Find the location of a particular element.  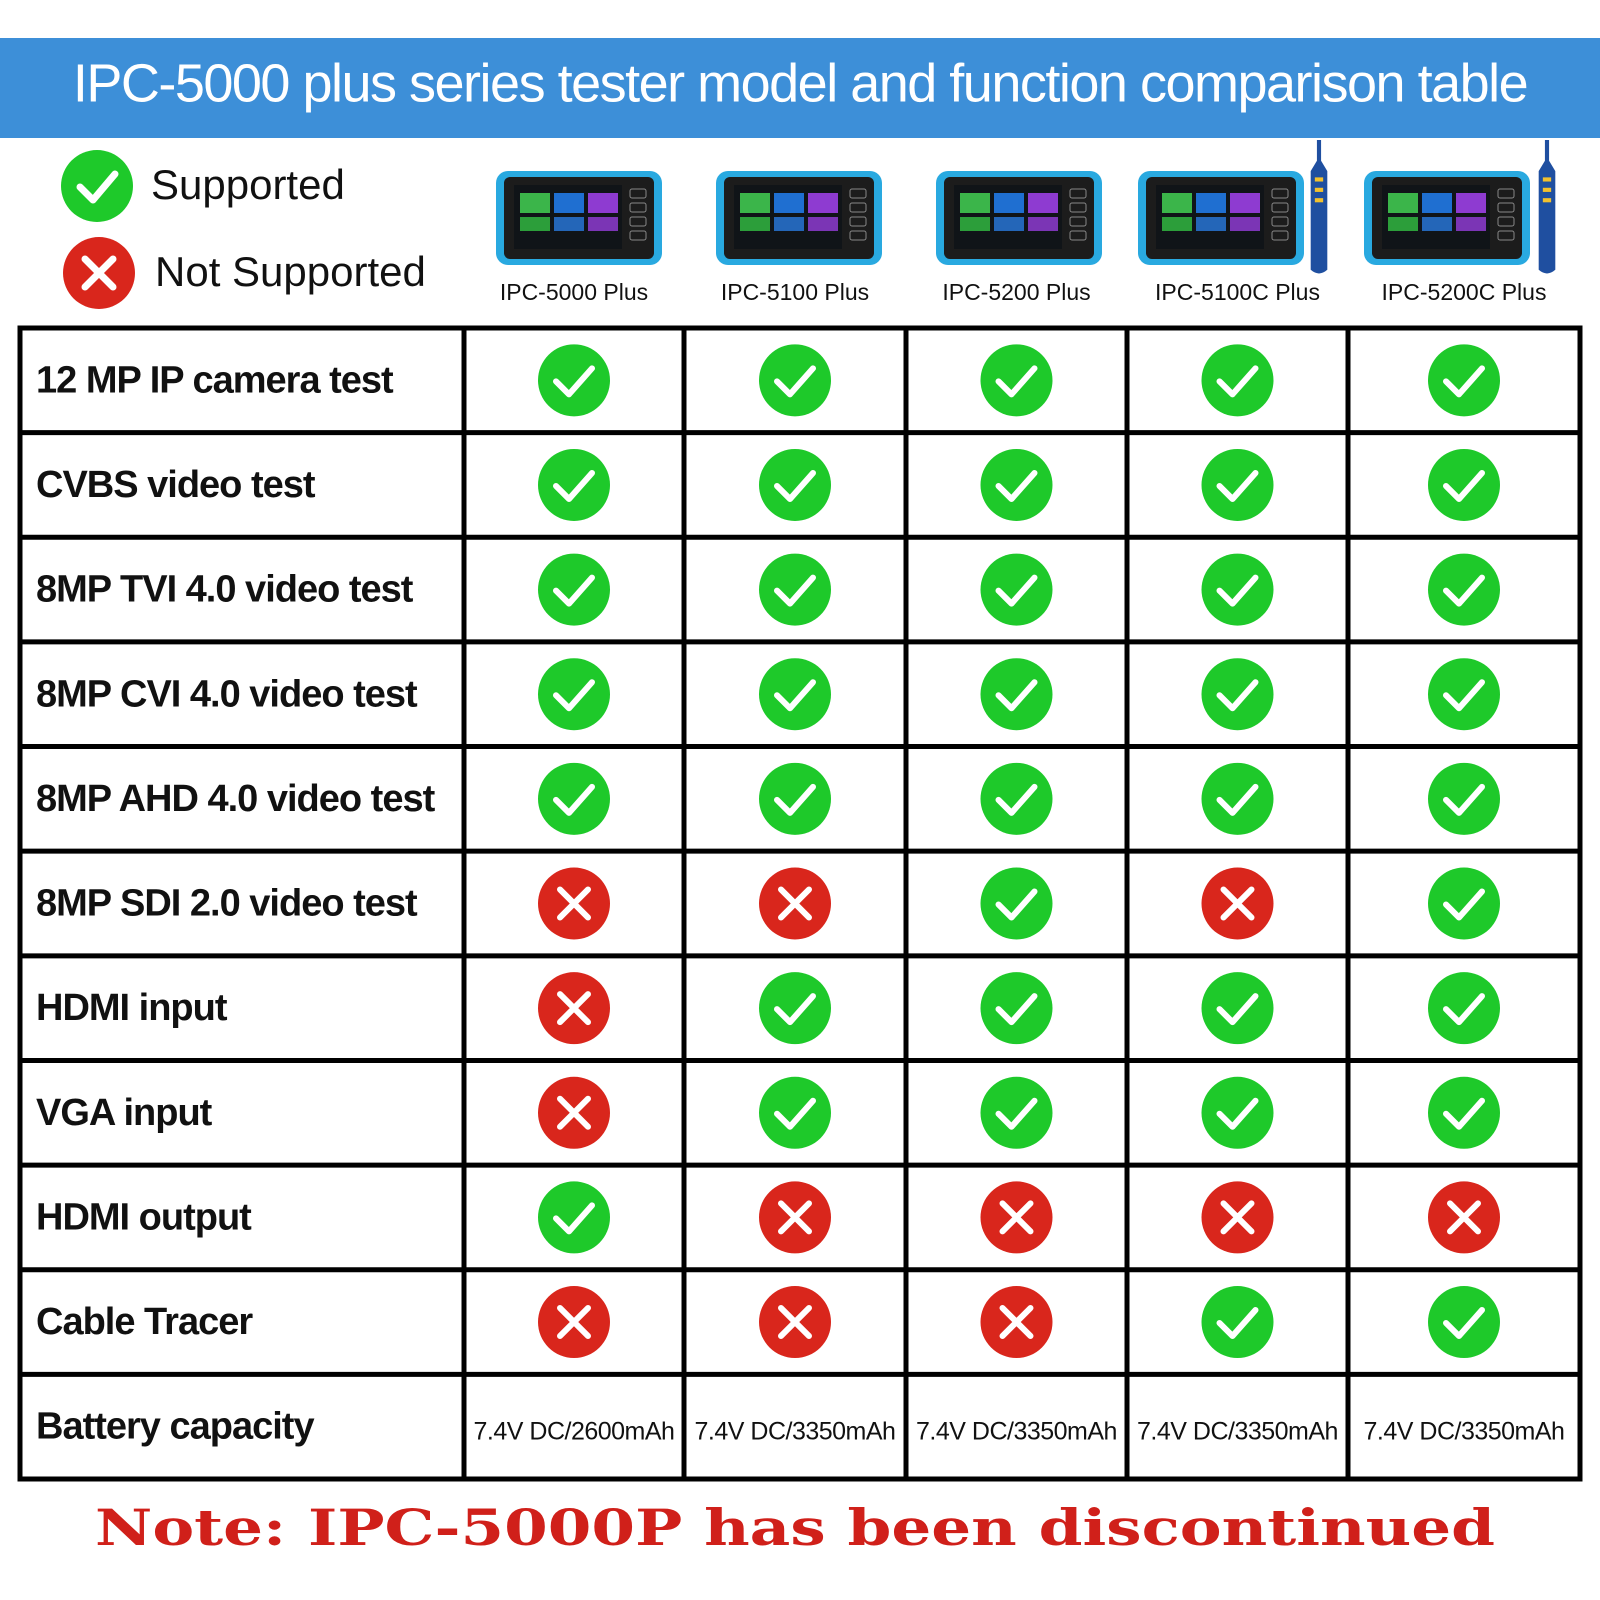

feature-label: 8MP AHD 4.0 video test is located at coordinates (236, 799).